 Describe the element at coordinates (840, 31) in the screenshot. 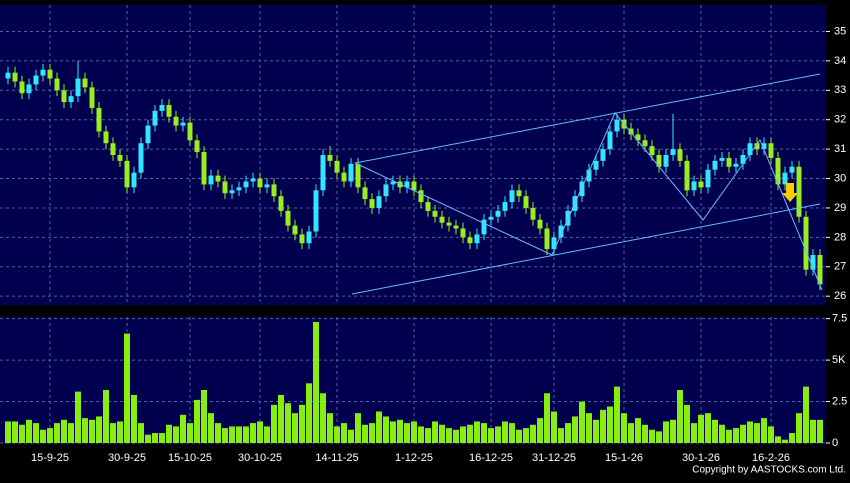

I see `y-tick-label: 35` at that location.